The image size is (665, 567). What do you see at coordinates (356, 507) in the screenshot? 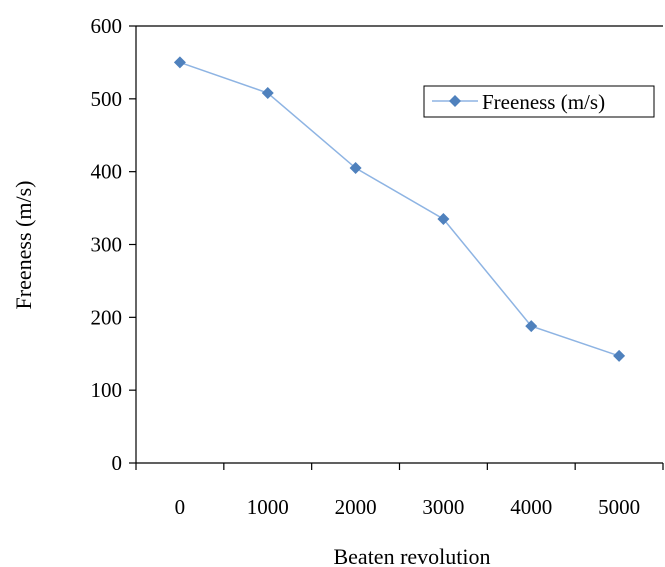
I see `x-tick-label: 2000` at bounding box center [356, 507].